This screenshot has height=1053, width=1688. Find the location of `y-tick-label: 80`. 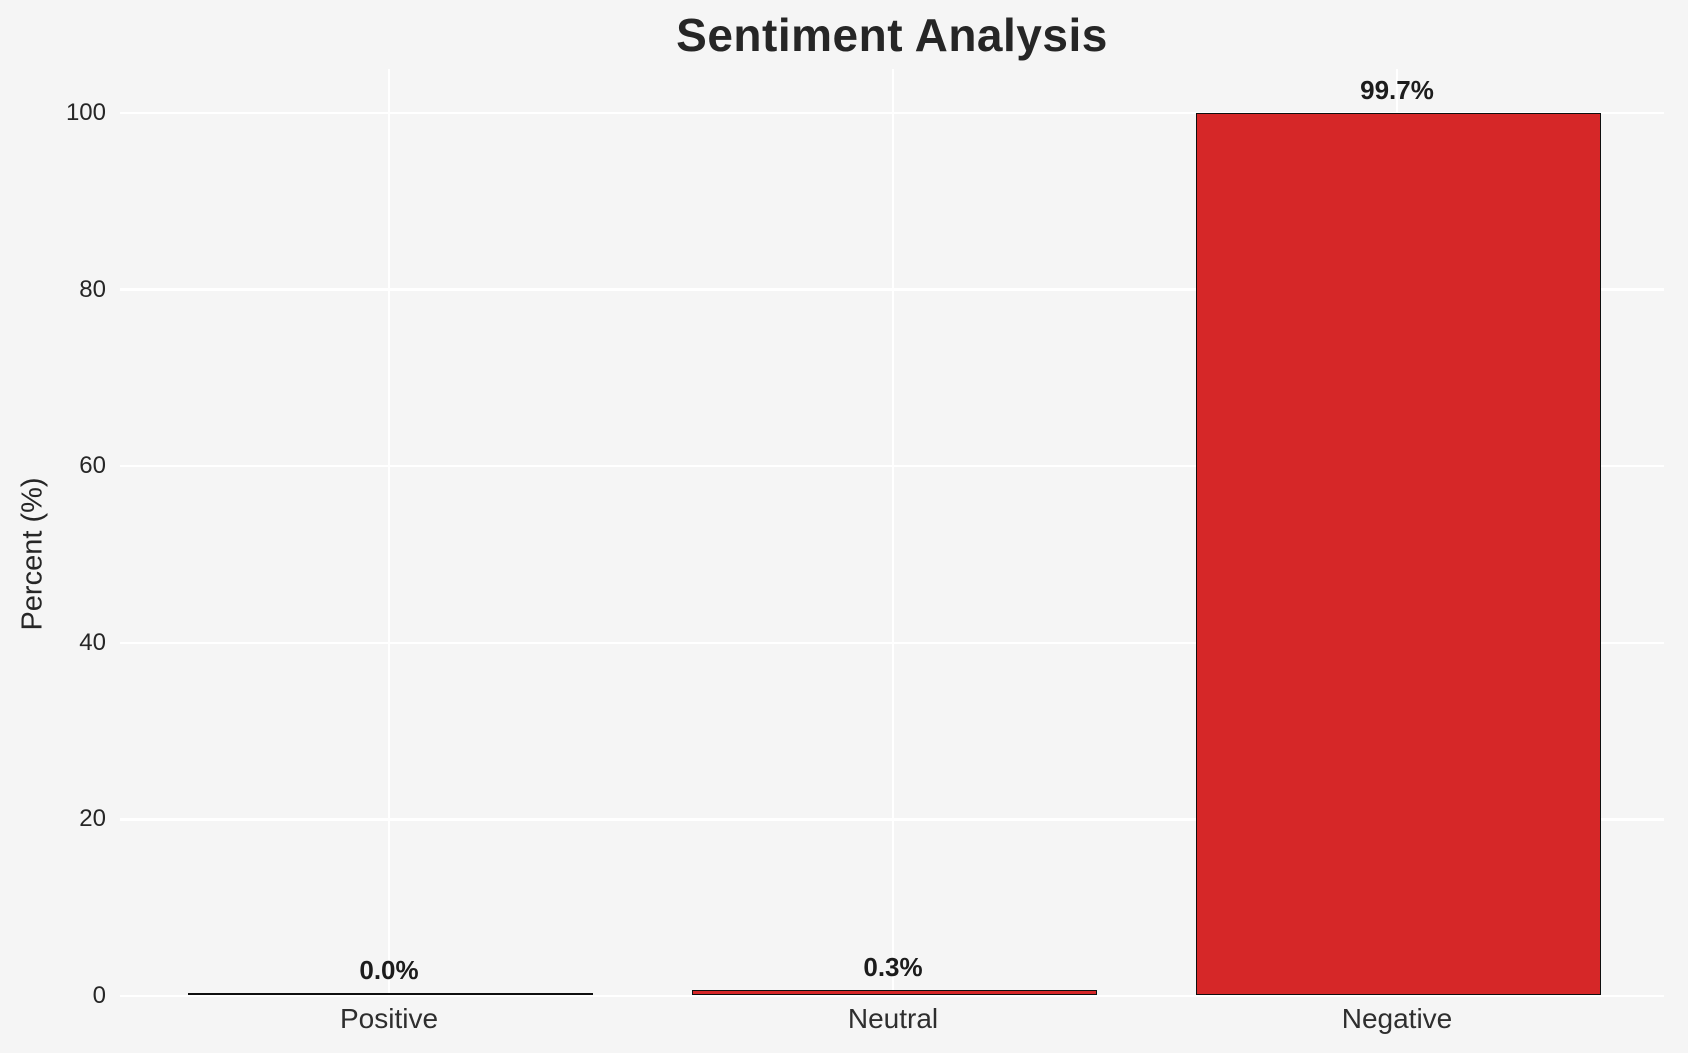

y-tick-label: 80 is located at coordinates (92, 289).